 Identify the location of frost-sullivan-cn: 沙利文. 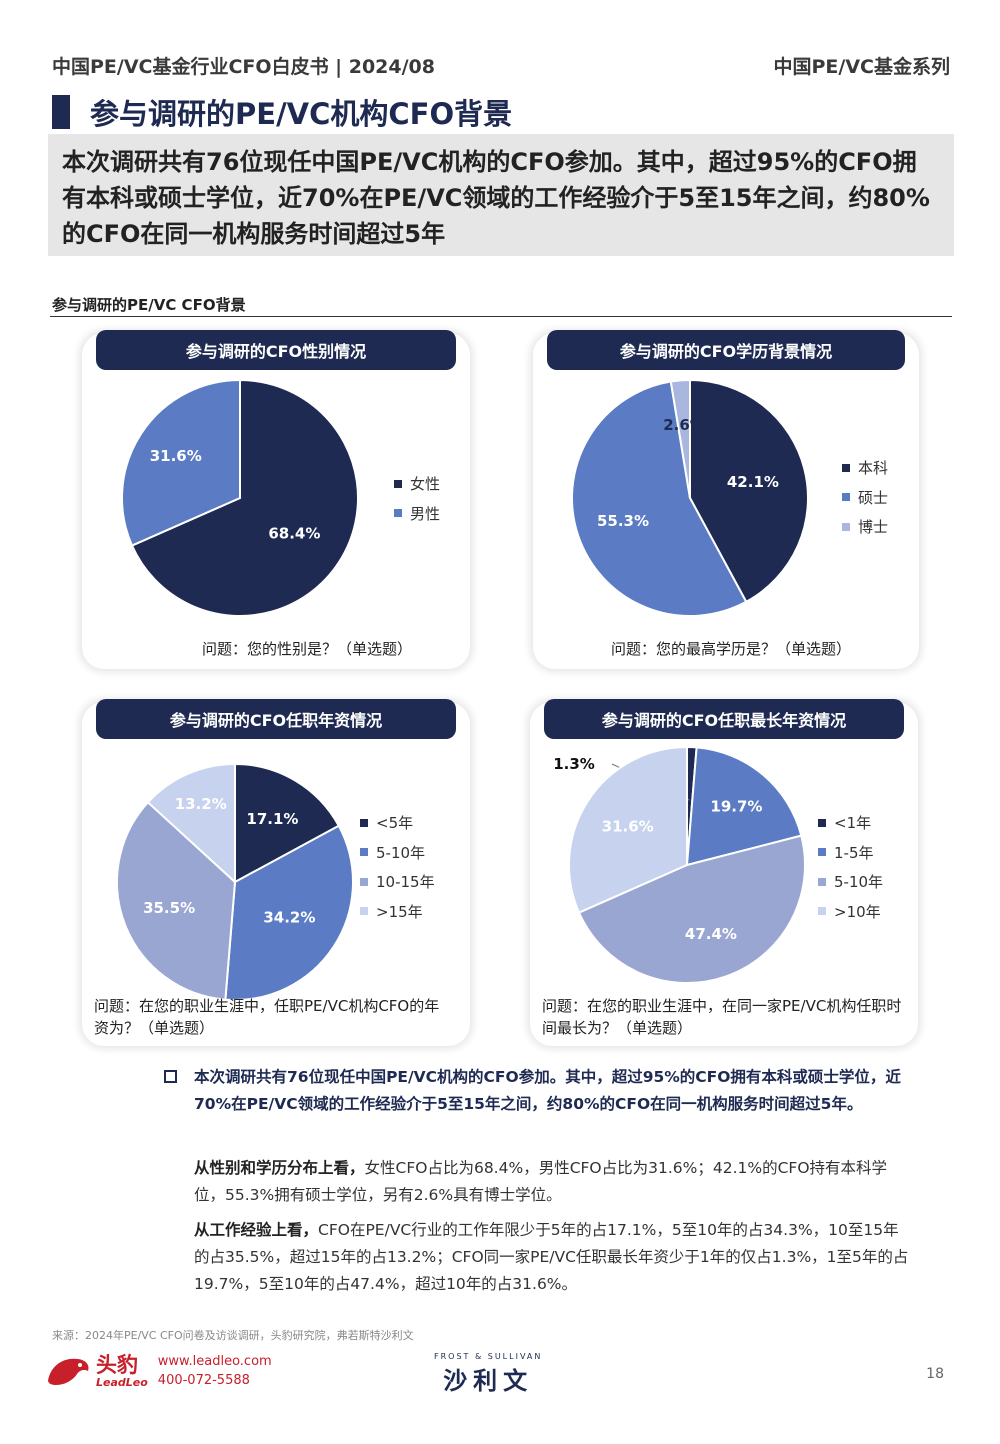
(488, 1381).